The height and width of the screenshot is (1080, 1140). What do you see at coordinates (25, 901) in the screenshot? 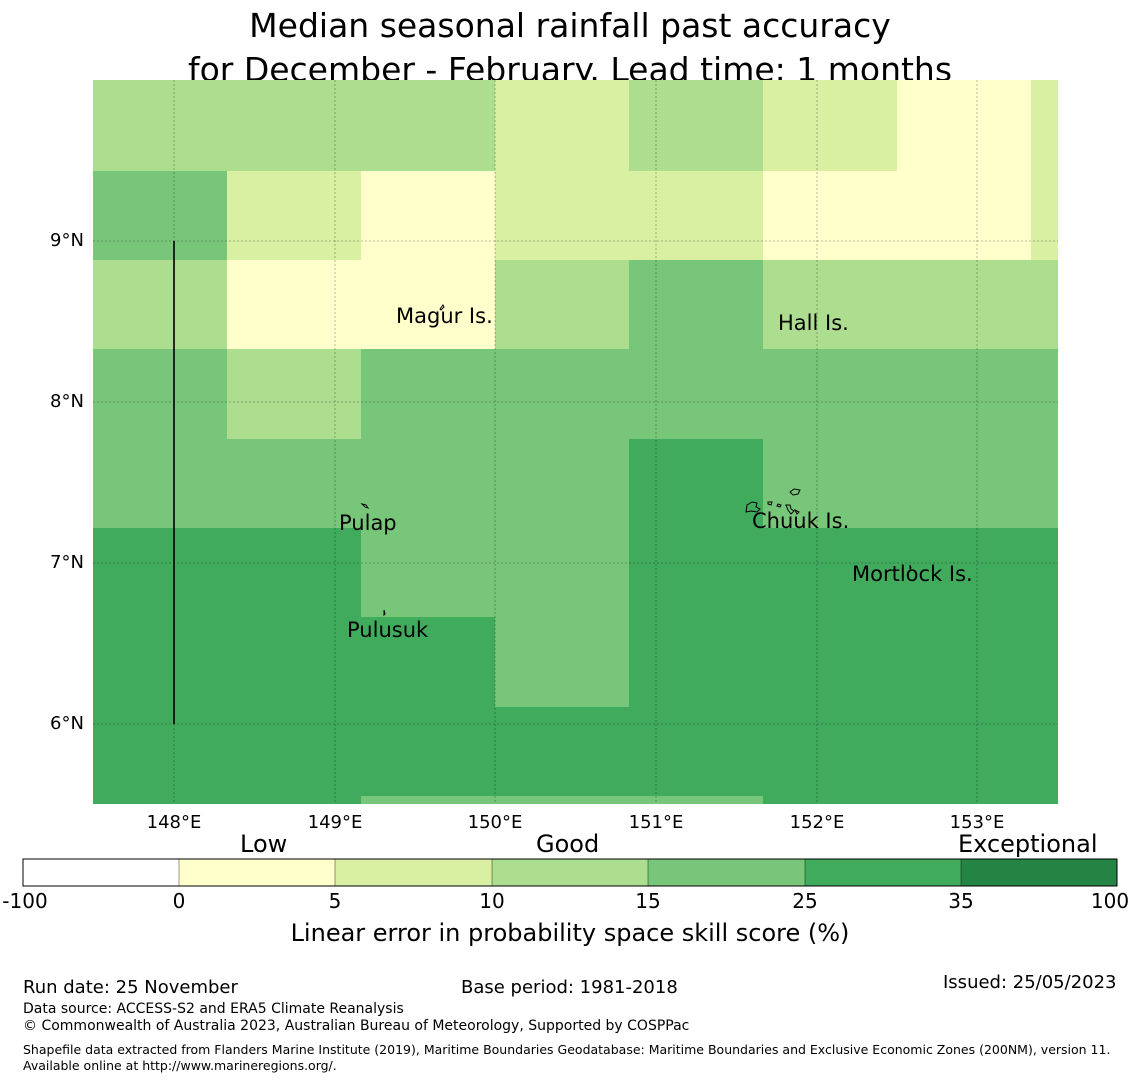
I see `colorbar-tick: -100` at bounding box center [25, 901].